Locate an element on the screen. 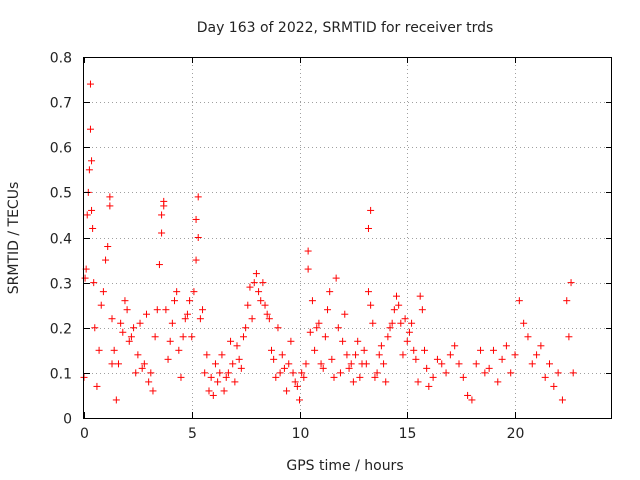 This screenshot has height=480, width=640. y-tick-label: 0 is located at coordinates (67, 420).